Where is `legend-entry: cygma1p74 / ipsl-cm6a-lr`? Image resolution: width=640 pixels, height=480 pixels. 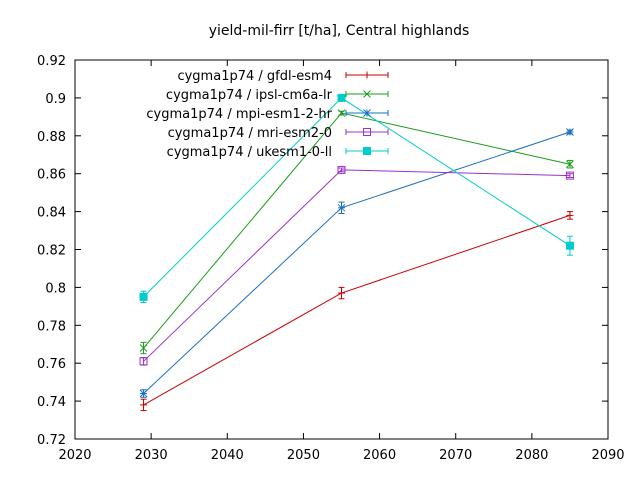
legend-entry: cygma1p74 / ipsl-cm6a-lr is located at coordinates (277, 95).